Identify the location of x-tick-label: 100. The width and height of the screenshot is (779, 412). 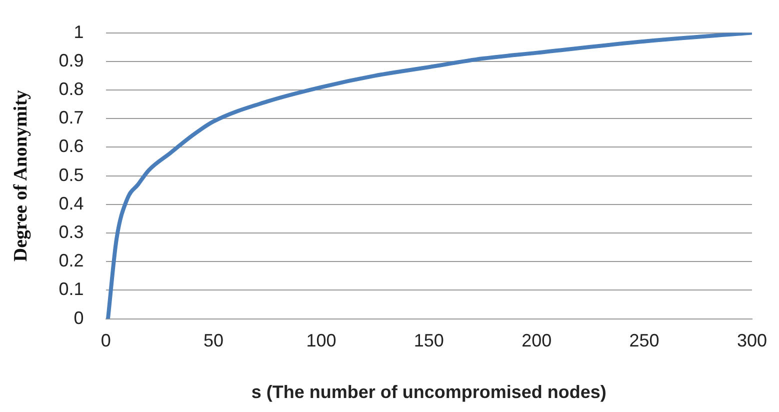
(321, 340).